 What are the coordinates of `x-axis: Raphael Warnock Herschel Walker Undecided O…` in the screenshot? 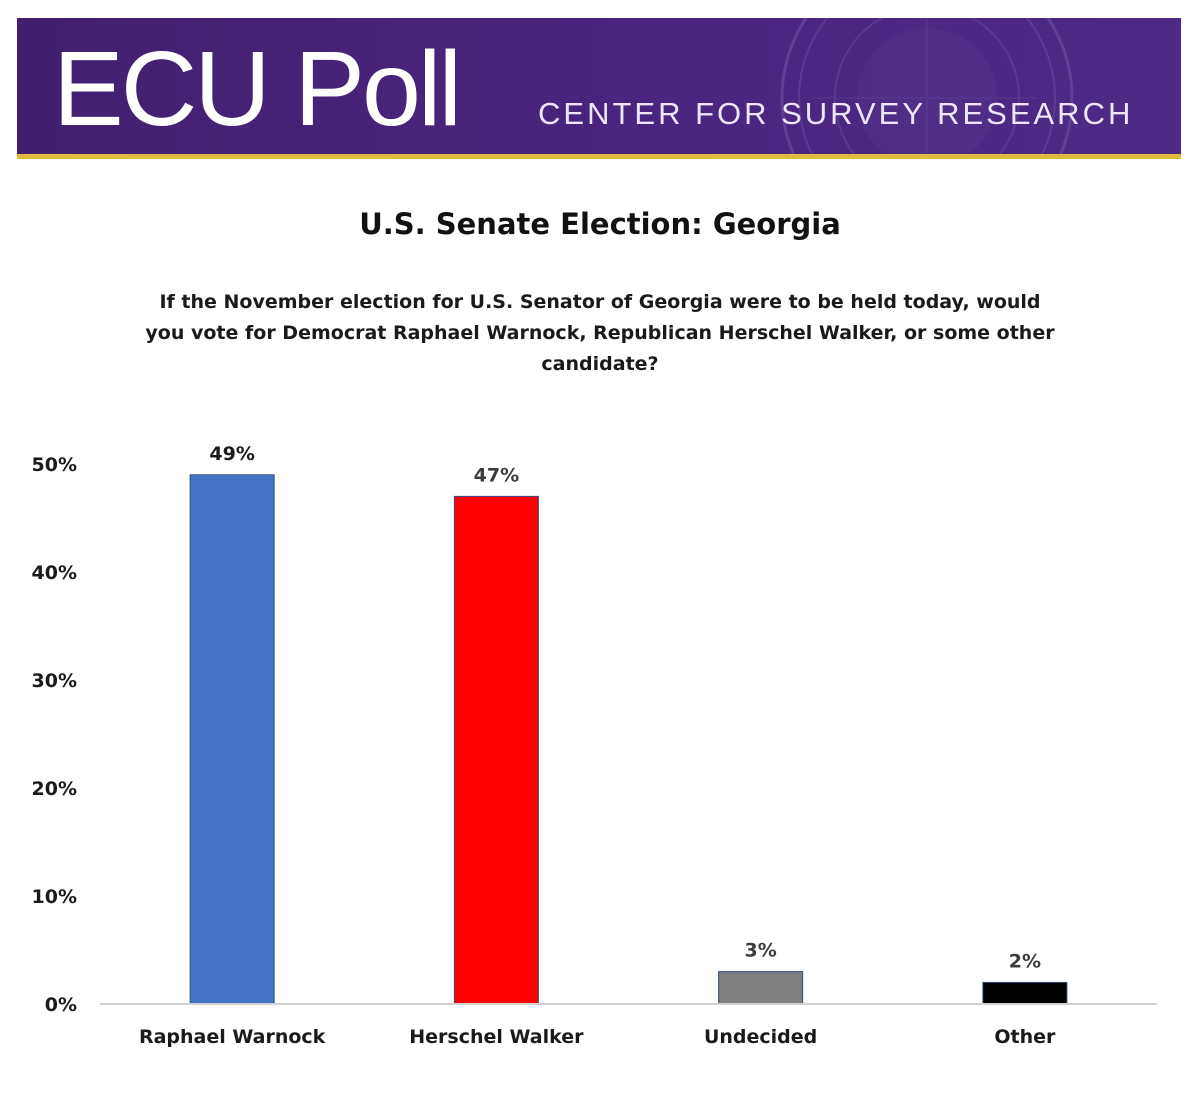 It's located at (597, 1037).